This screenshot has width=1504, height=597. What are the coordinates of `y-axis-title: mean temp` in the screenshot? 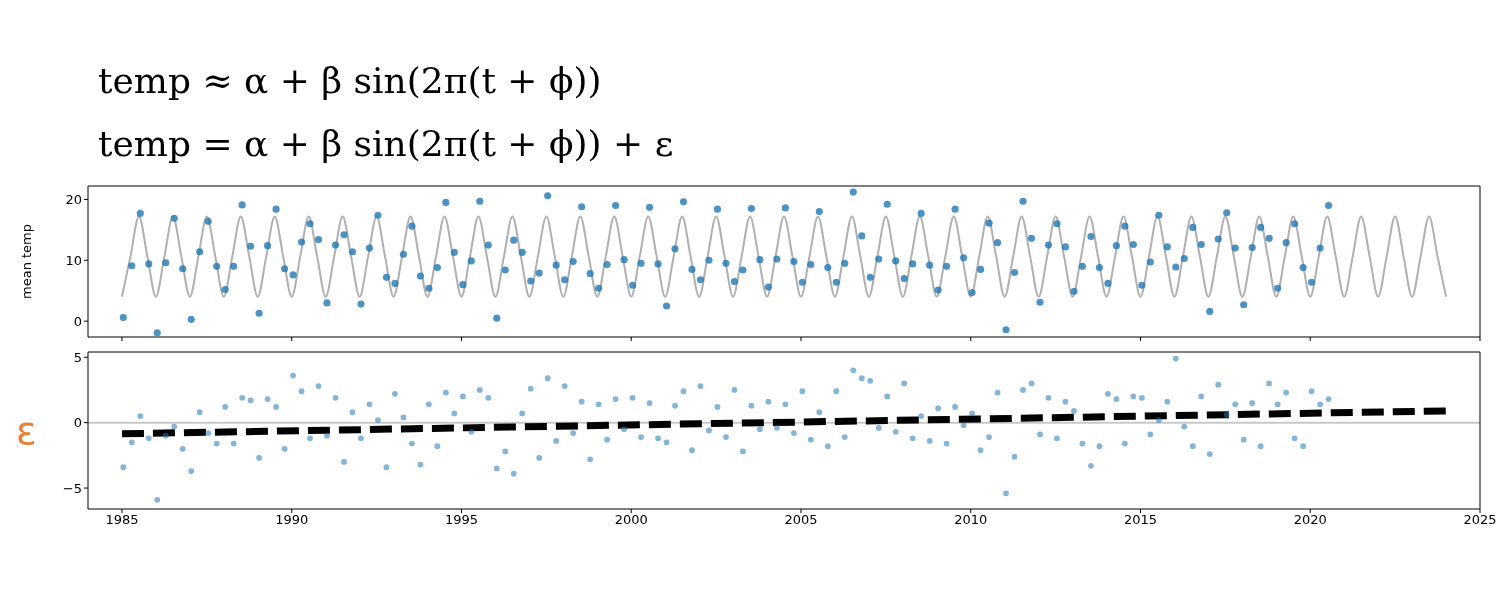 It's located at (26, 261).